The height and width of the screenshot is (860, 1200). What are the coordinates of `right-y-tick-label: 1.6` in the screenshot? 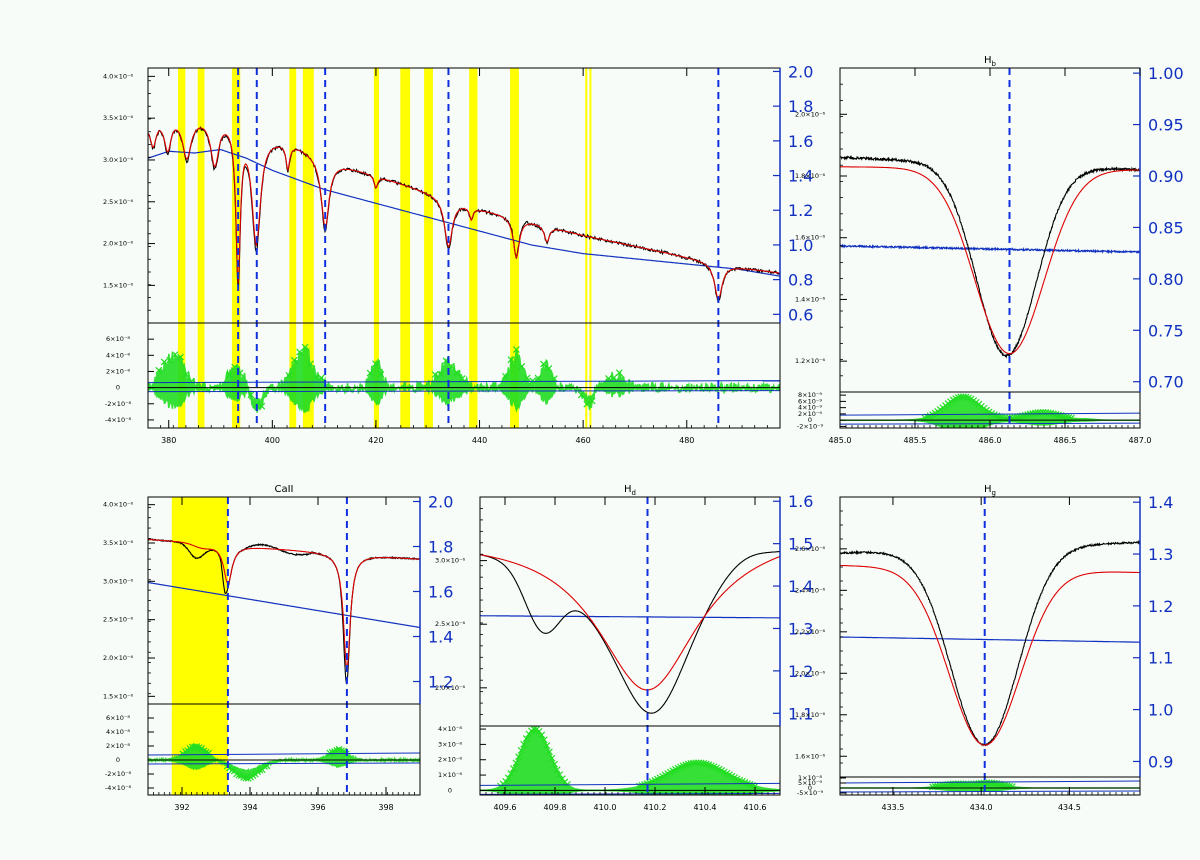 It's located at (800, 141).